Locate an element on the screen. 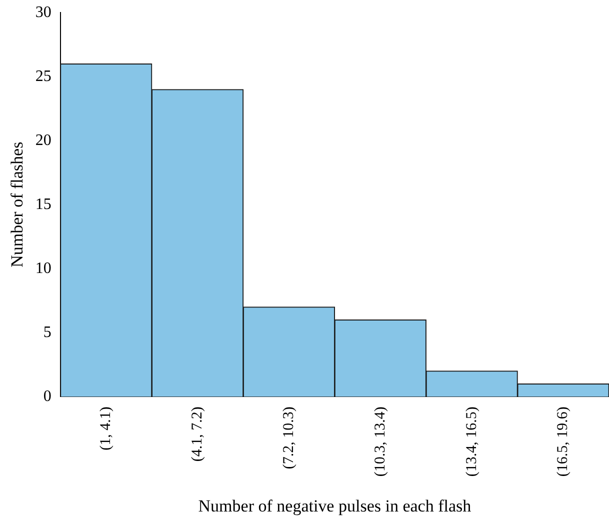 The height and width of the screenshot is (525, 609). y-tick-label: 20 is located at coordinates (43, 140).